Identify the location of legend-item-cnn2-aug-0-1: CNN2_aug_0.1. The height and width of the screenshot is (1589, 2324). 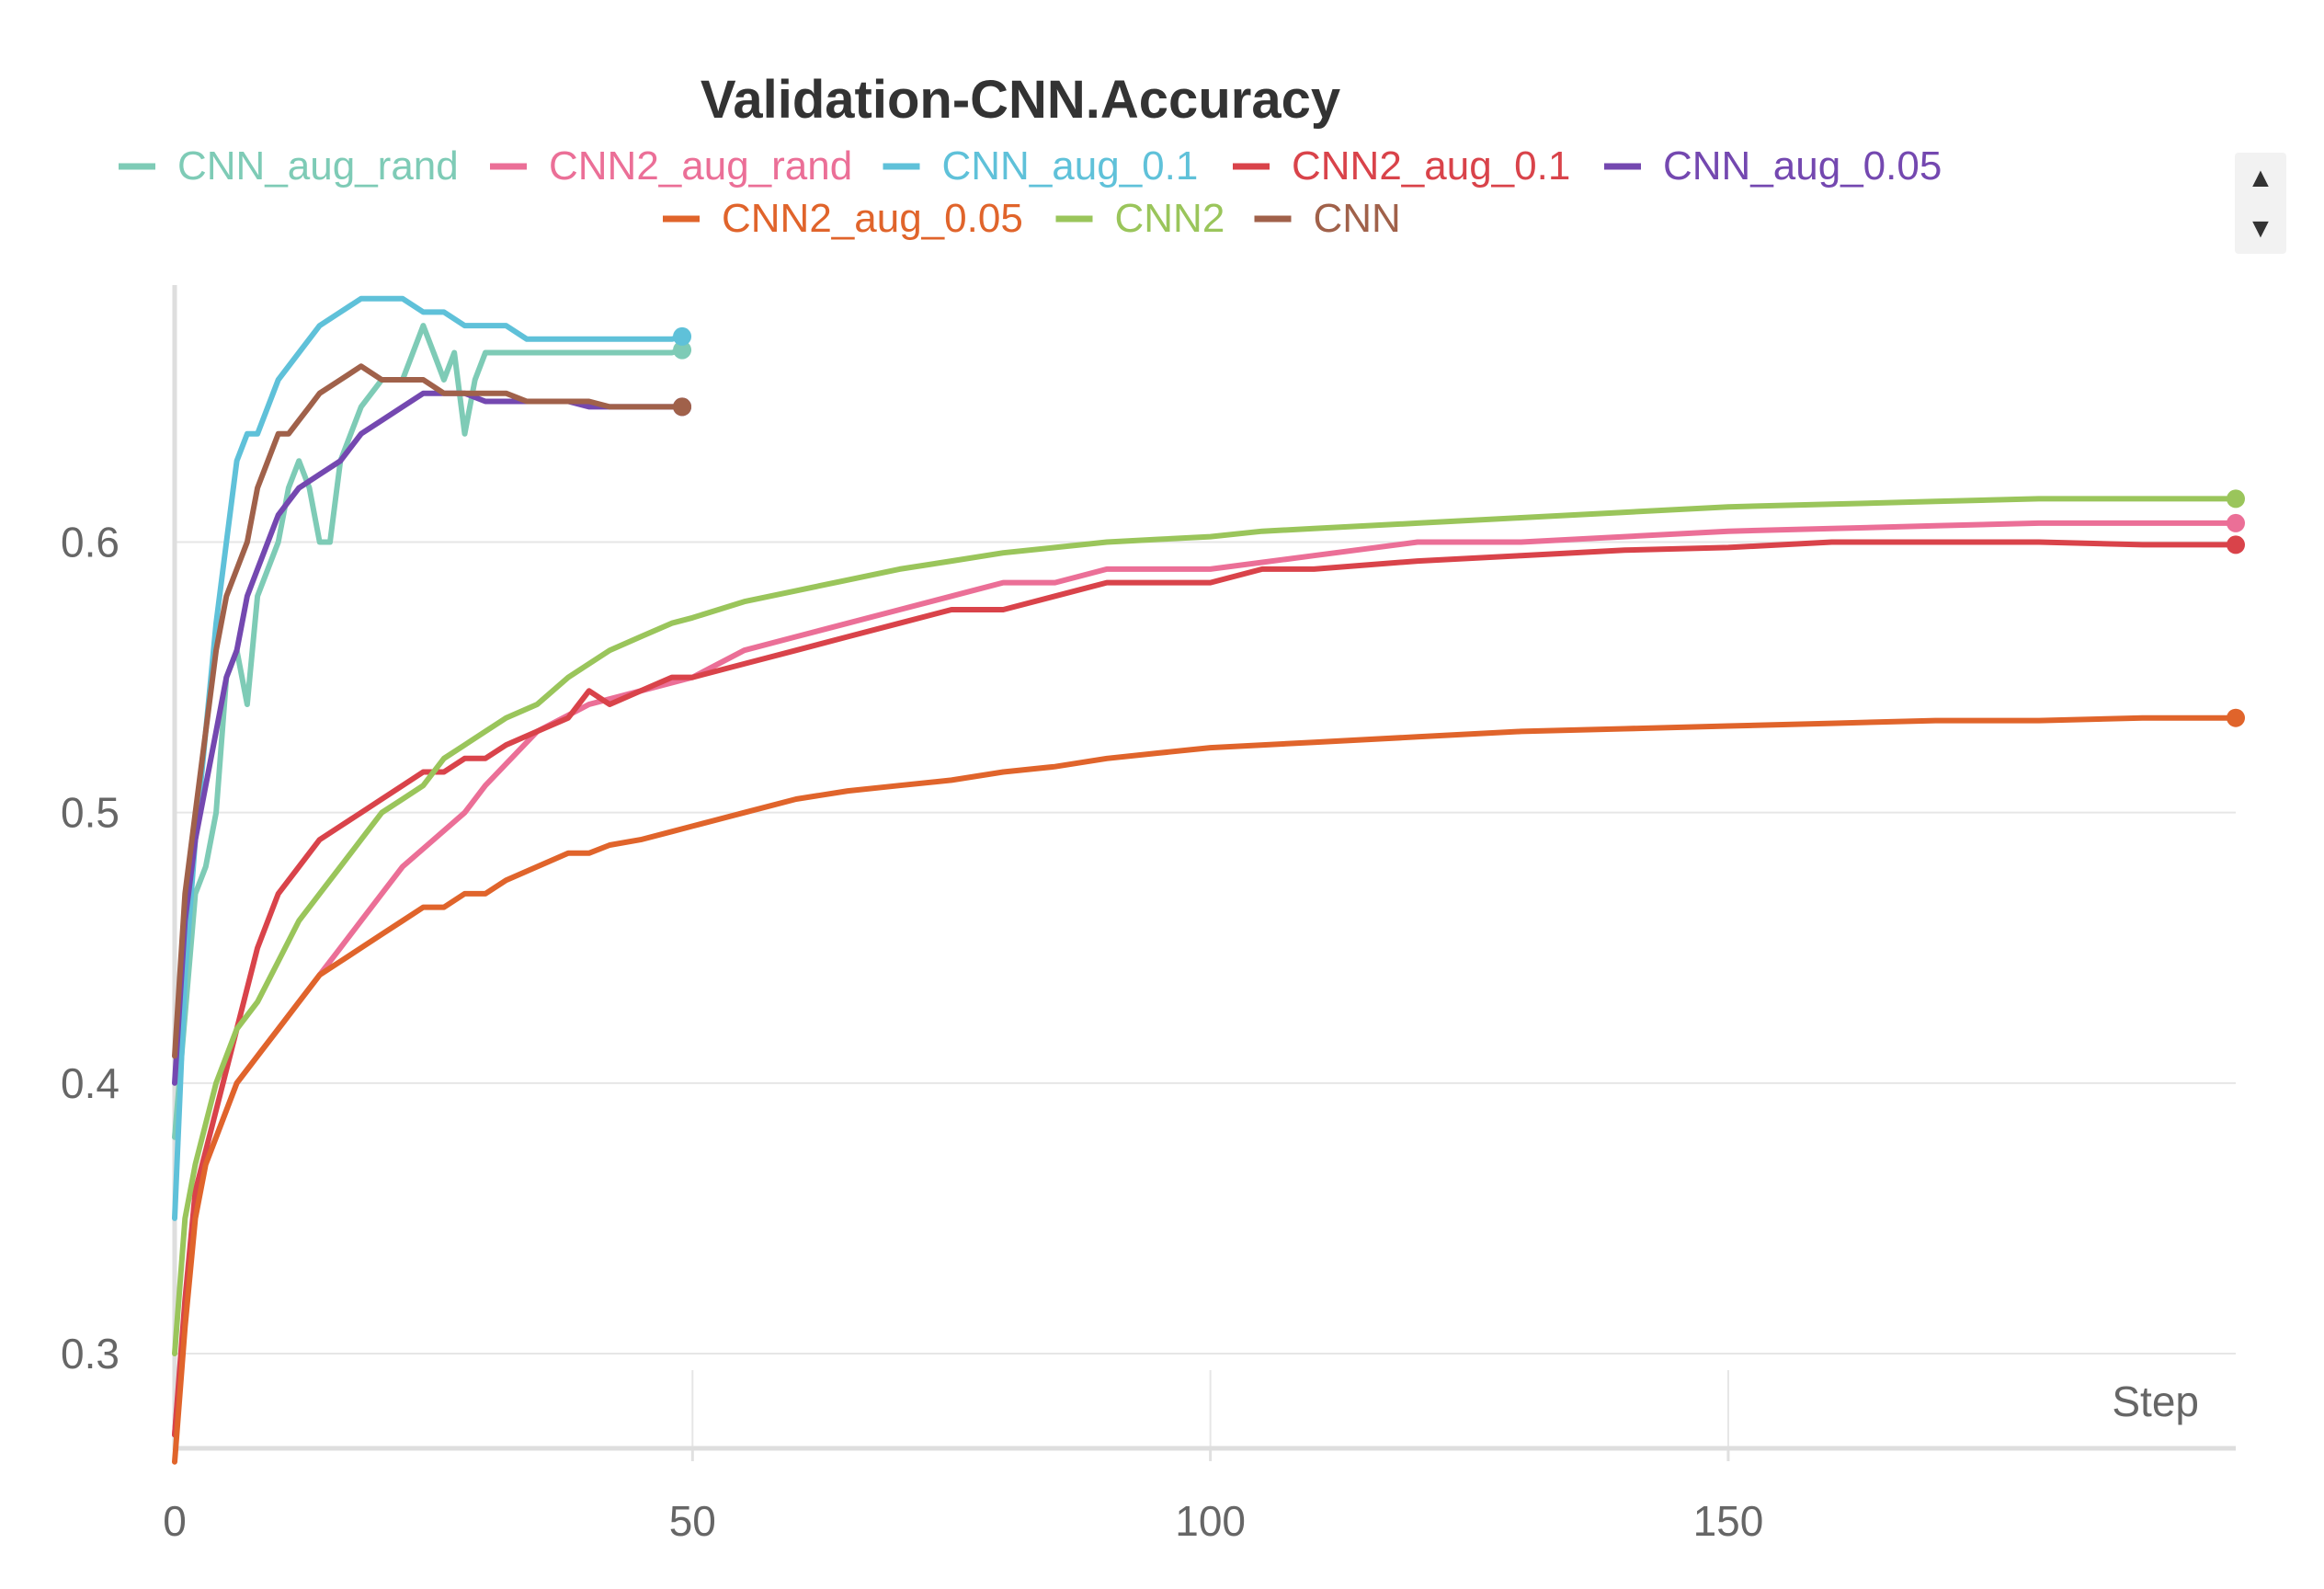
(1401, 166).